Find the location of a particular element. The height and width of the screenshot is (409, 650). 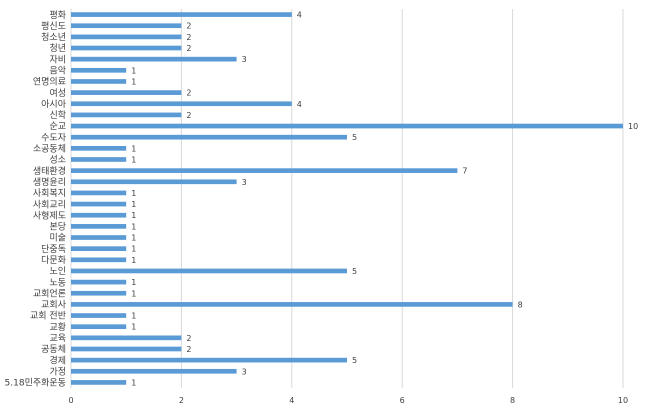

data-label: 10 is located at coordinates (633, 126).